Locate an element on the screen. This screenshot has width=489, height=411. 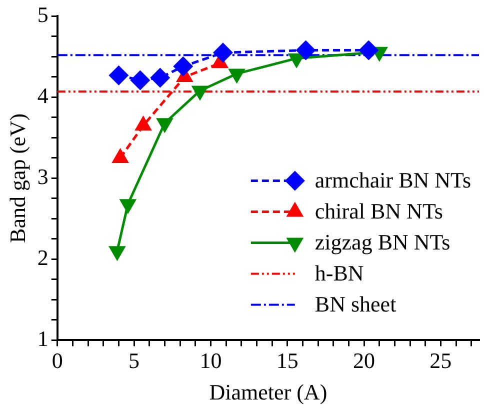
x-tick-label: 10 is located at coordinates (211, 361).